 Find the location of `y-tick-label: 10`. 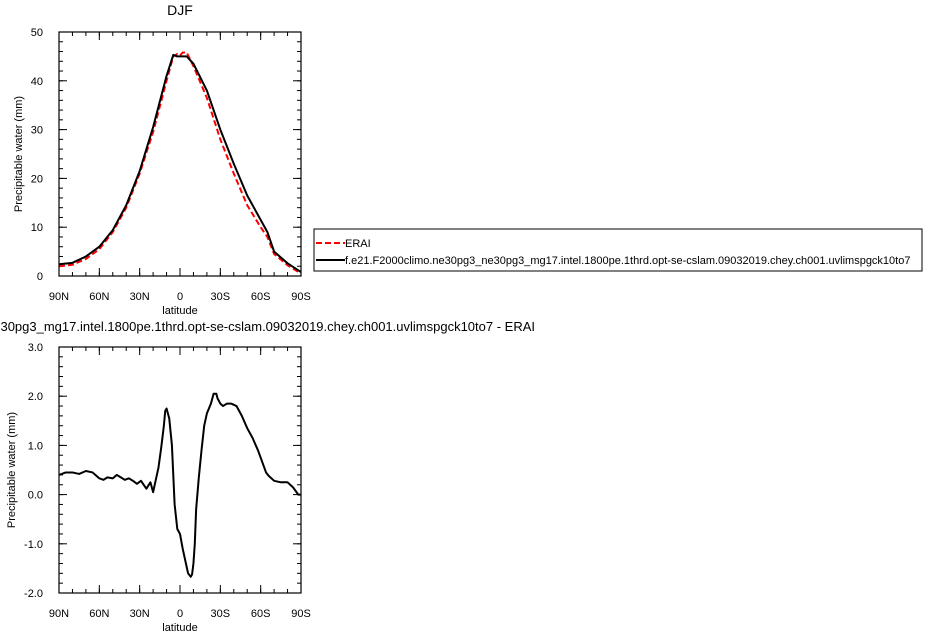

y-tick-label: 10 is located at coordinates (37, 228).